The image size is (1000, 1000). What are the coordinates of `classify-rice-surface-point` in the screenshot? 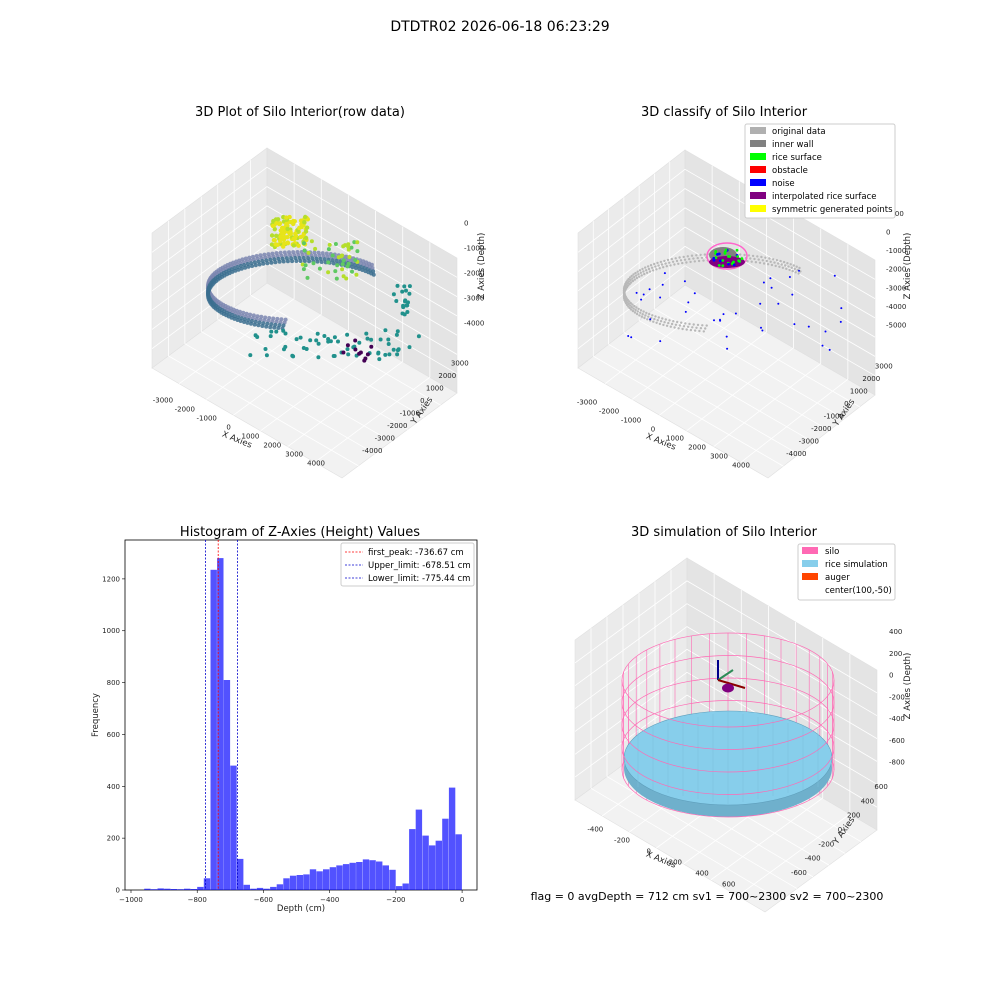 It's located at (716, 251).